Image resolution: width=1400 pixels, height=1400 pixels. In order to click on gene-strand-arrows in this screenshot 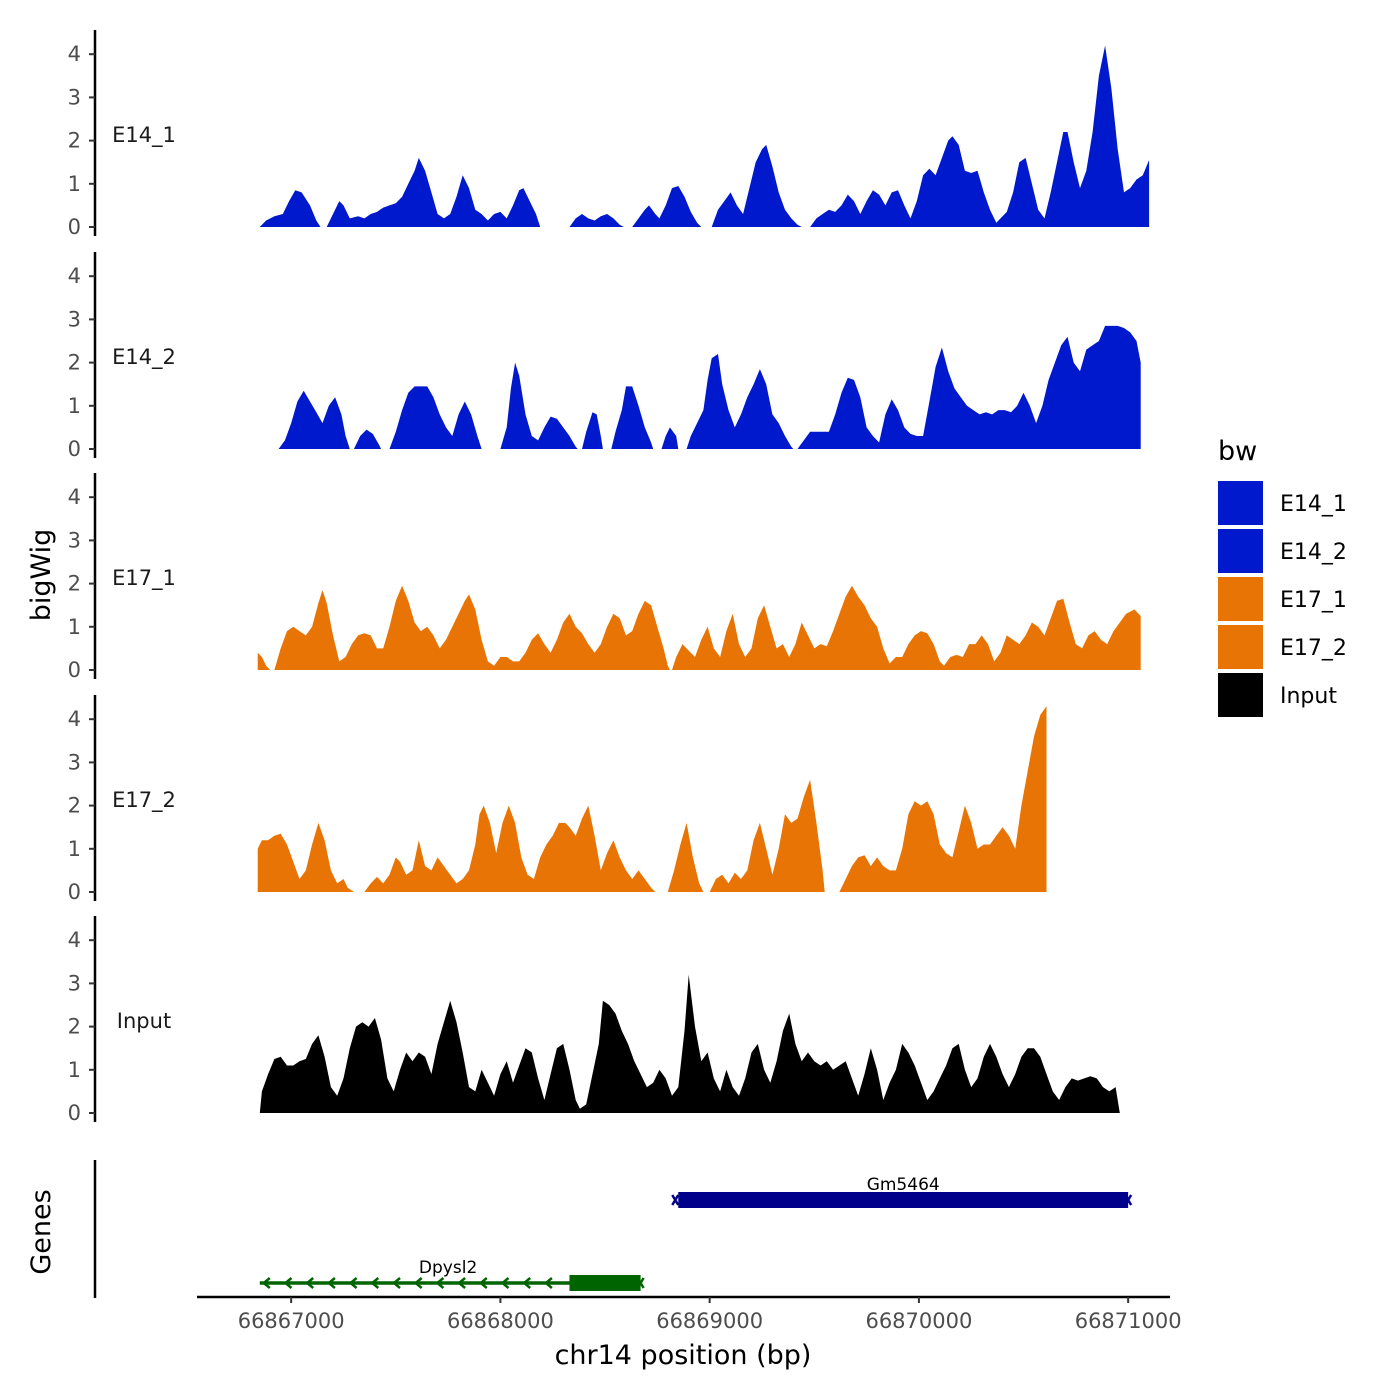, I will do `click(407, 1283)`.